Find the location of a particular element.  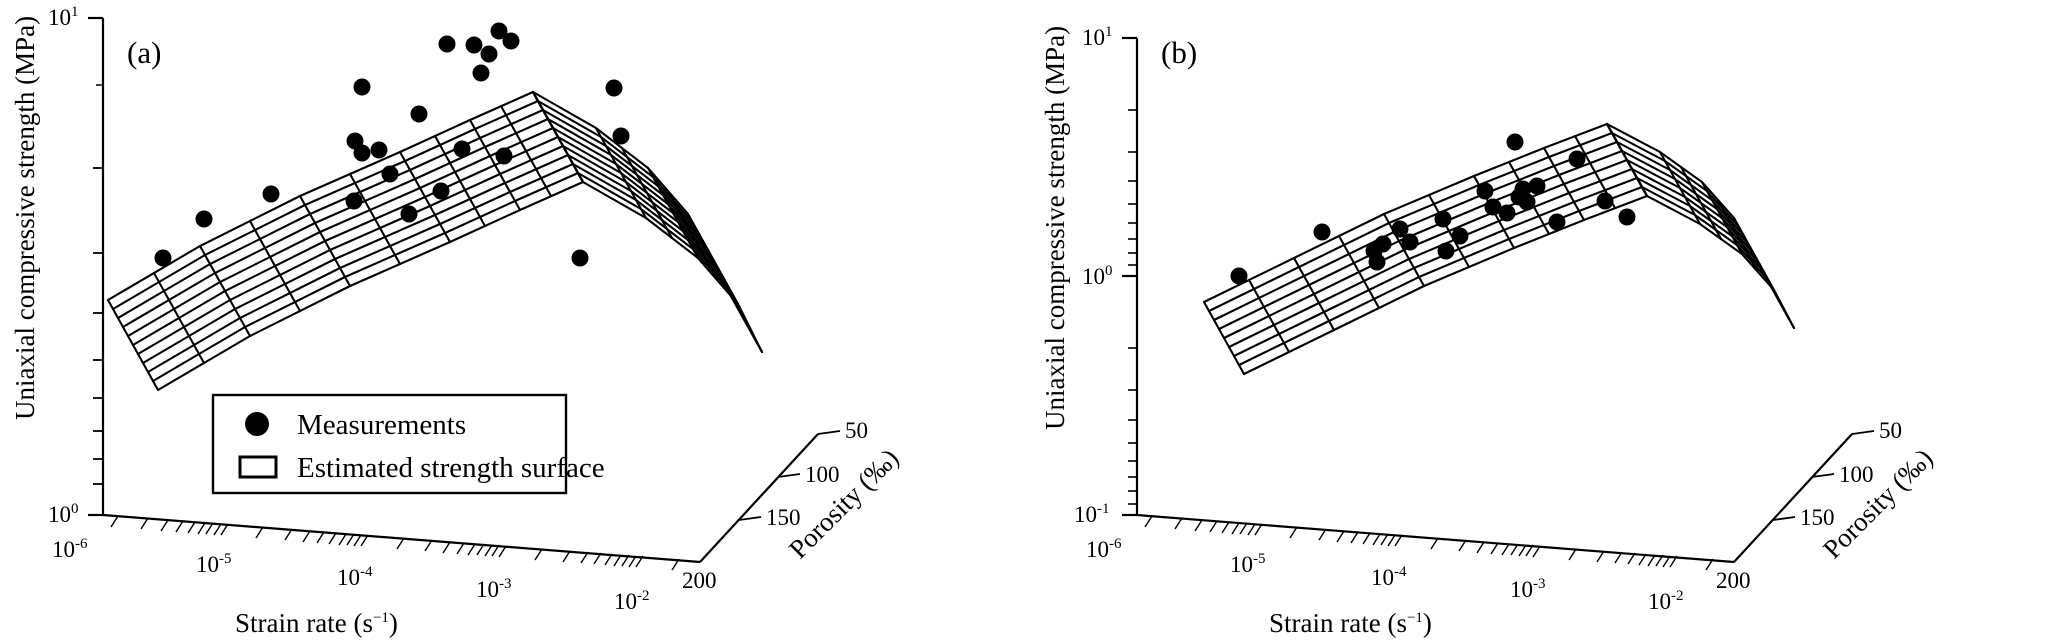

y-tick-exponent: 1 is located at coordinates (75, 12).